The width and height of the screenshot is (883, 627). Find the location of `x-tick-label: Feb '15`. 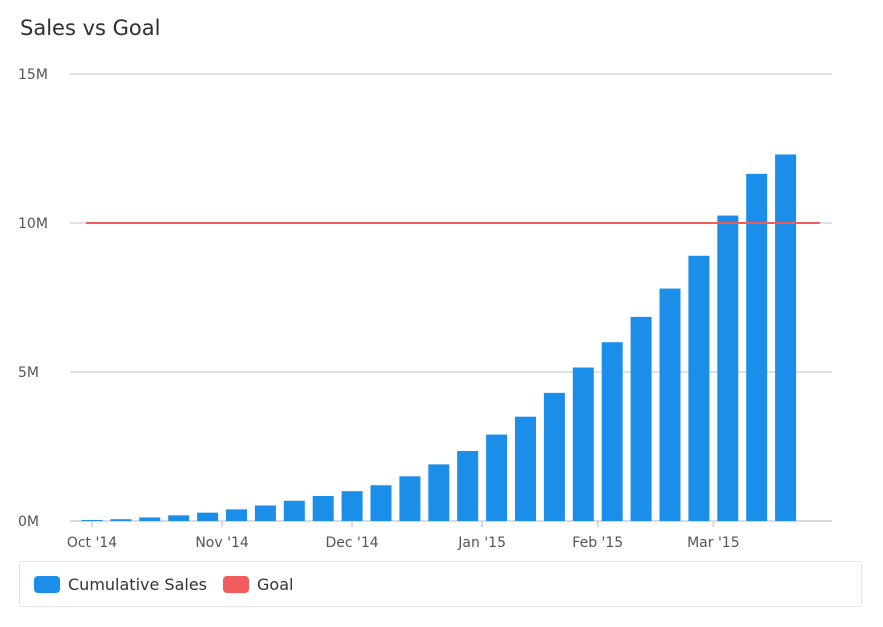

x-tick-label: Feb '15 is located at coordinates (597, 543).